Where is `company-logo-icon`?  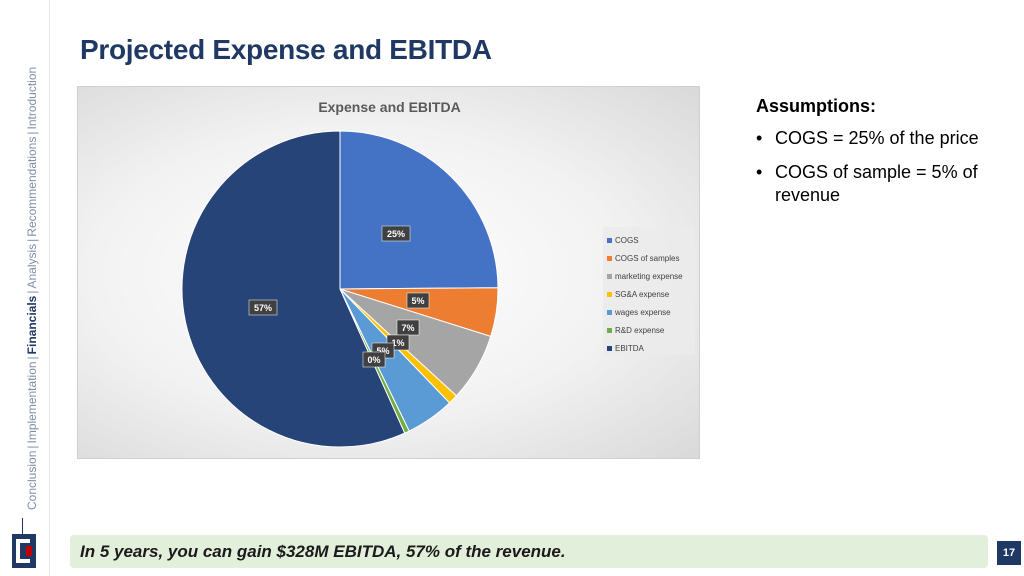
company-logo-icon is located at coordinates (24, 551).